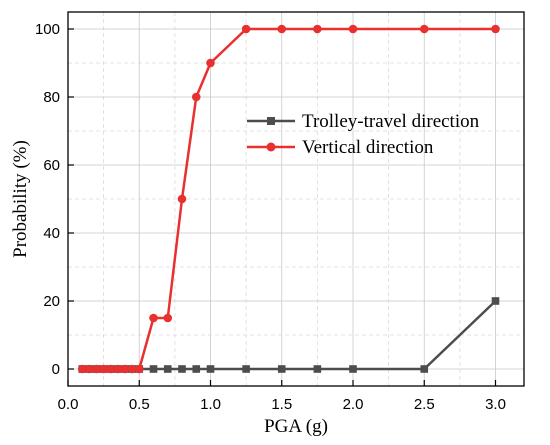  Describe the element at coordinates (20, 199) in the screenshot. I see `y-axis-title: Probability (%)` at that location.